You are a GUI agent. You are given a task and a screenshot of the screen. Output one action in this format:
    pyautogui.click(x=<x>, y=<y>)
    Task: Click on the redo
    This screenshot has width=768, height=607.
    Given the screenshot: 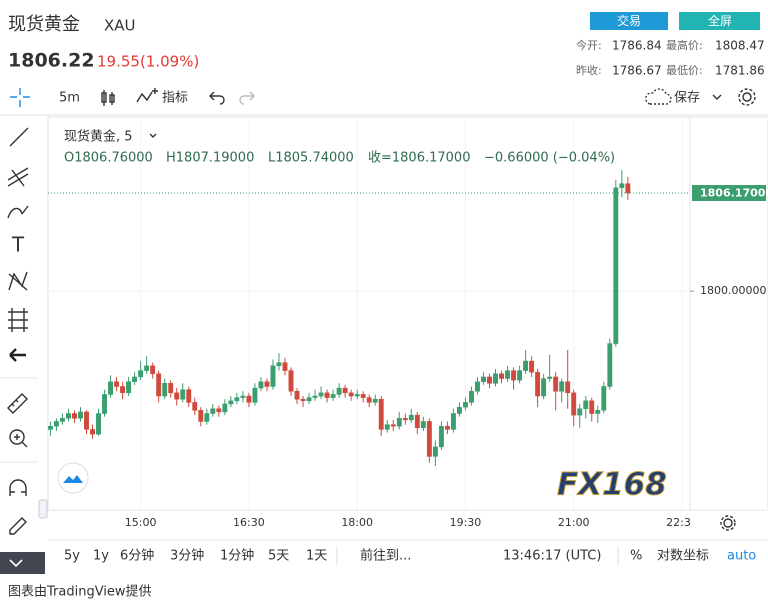 What is the action you would take?
    pyautogui.click(x=247, y=98)
    